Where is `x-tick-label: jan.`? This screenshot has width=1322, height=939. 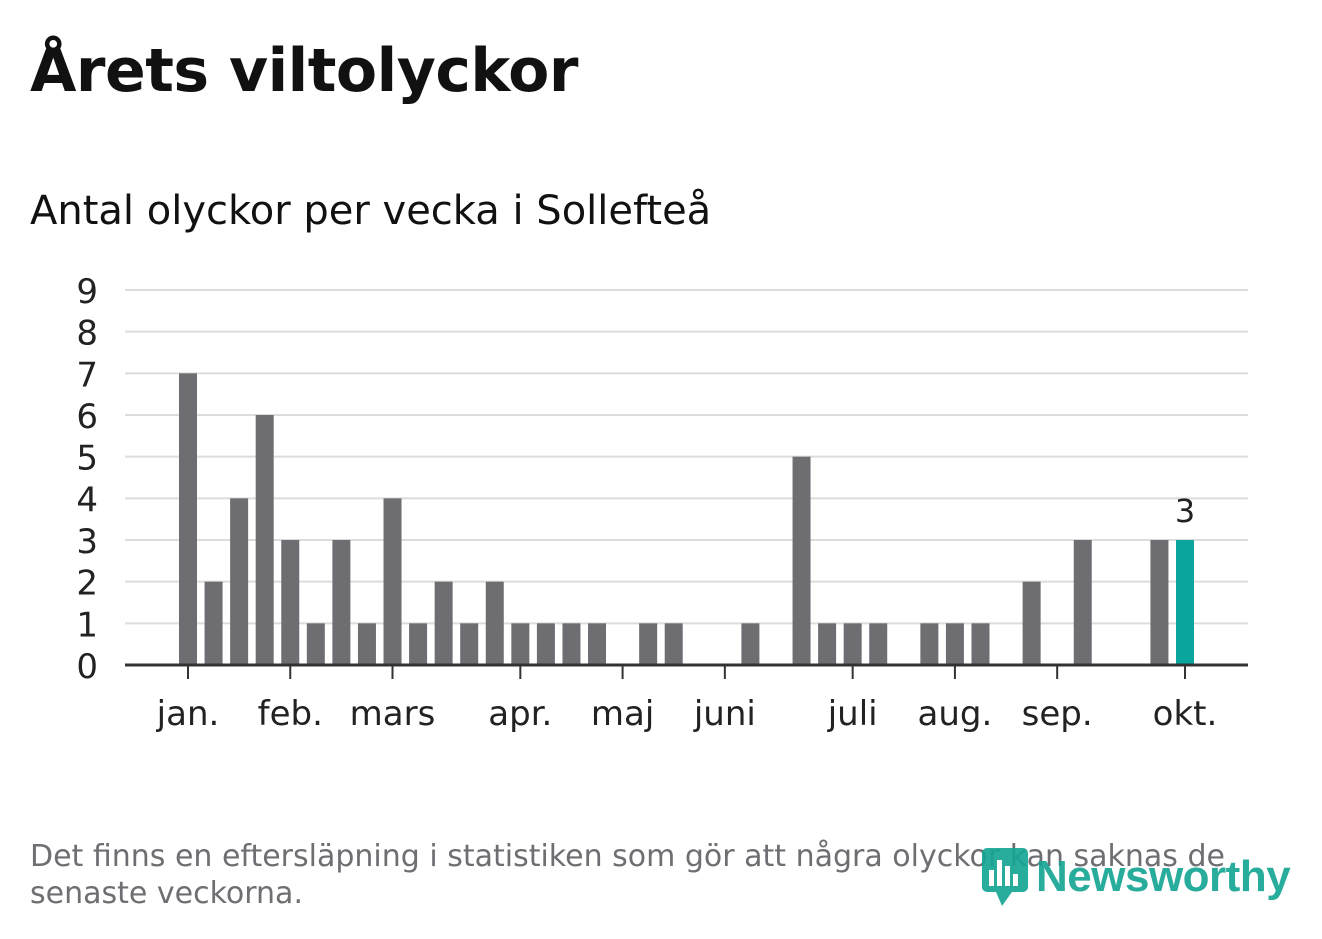
x-tick-label: jan. is located at coordinates (188, 714).